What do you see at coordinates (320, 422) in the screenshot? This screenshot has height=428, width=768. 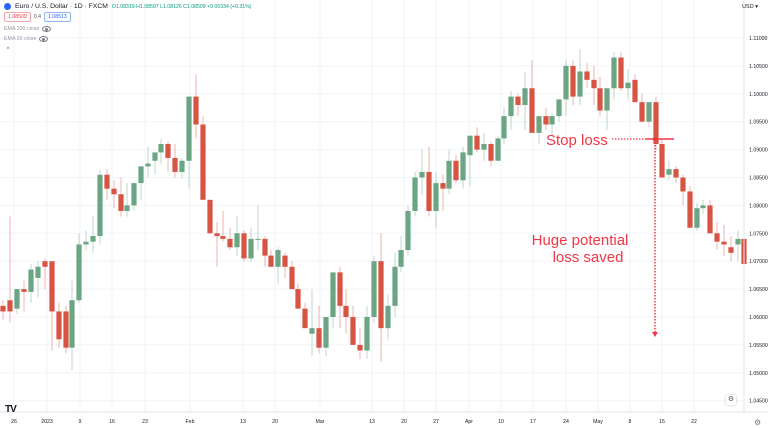 I see `time-tick-label: Mar` at bounding box center [320, 422].